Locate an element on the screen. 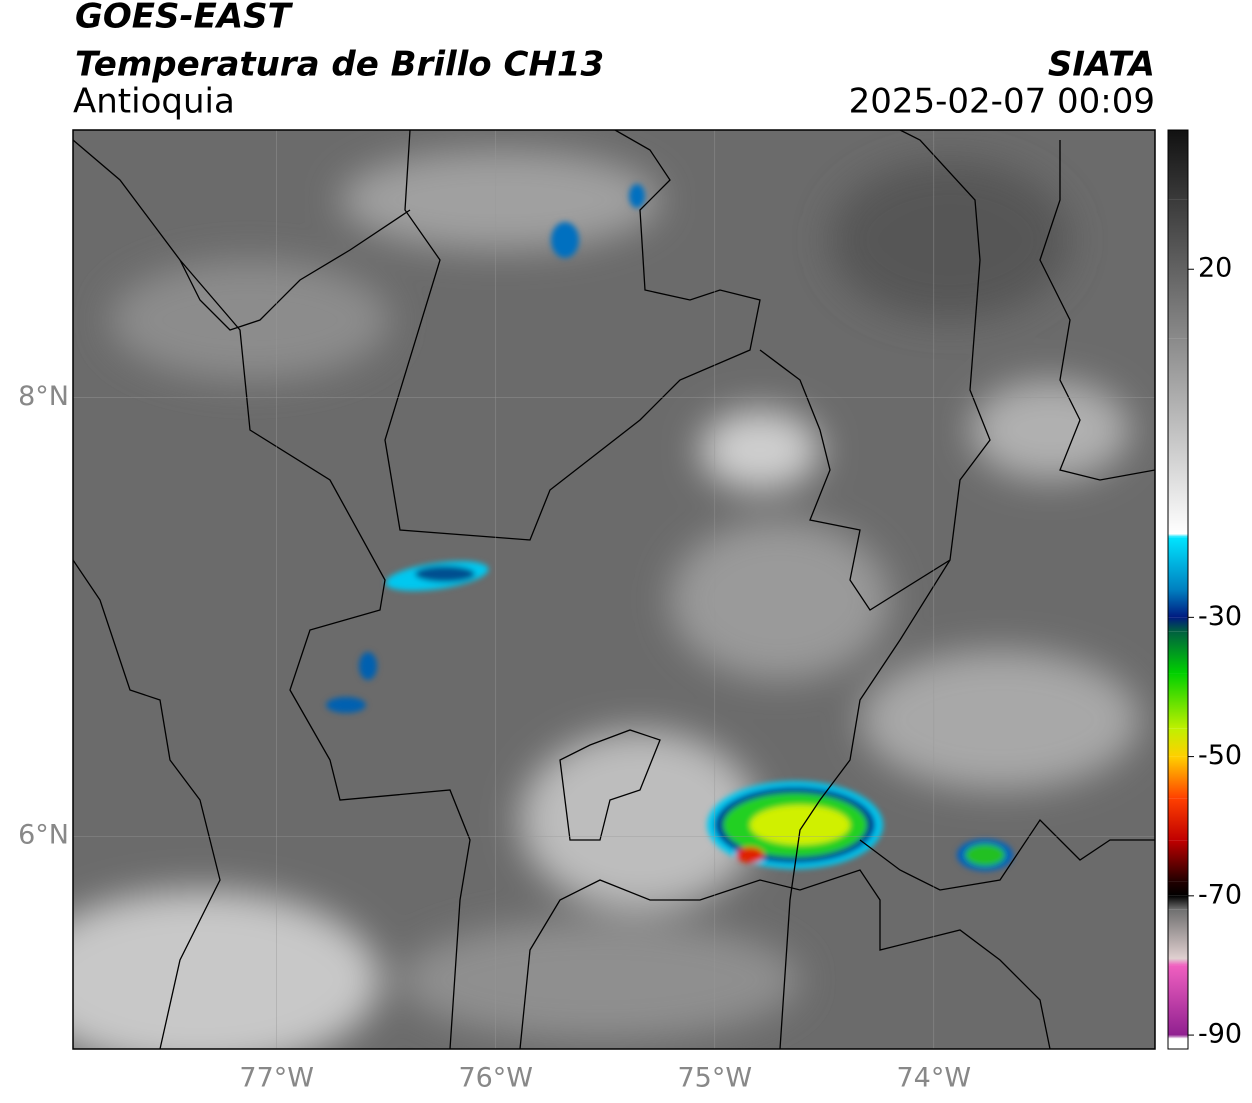  y-tick-label: 6°N is located at coordinates (43, 835).